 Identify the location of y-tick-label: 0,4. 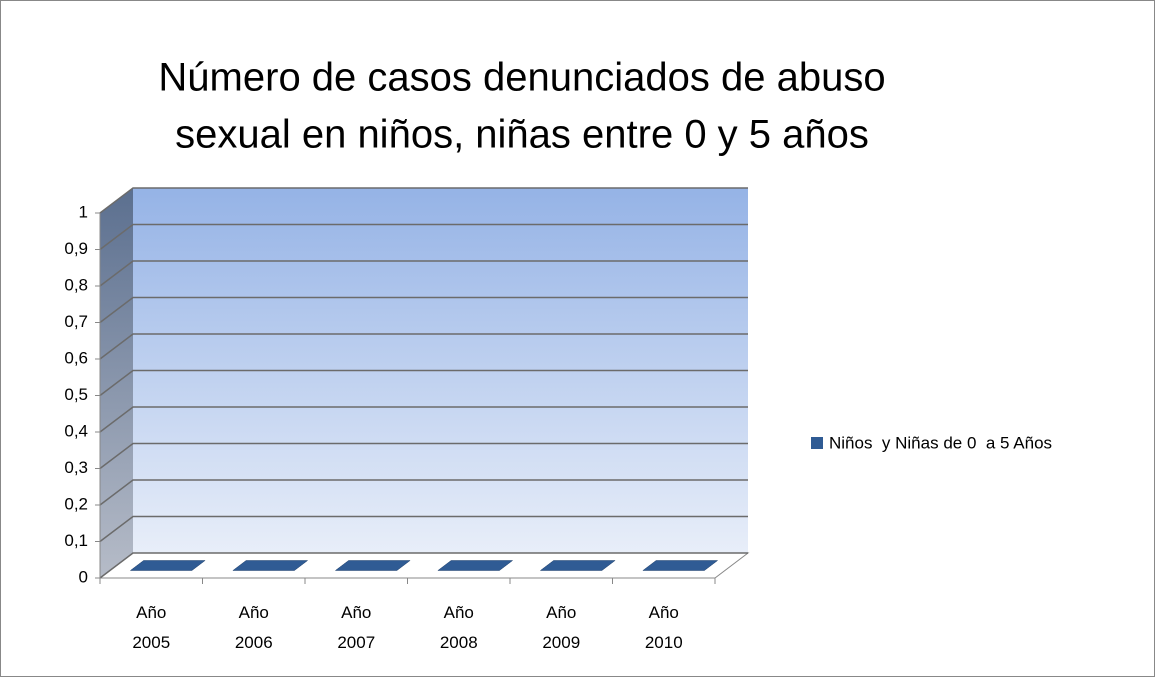
(76, 430).